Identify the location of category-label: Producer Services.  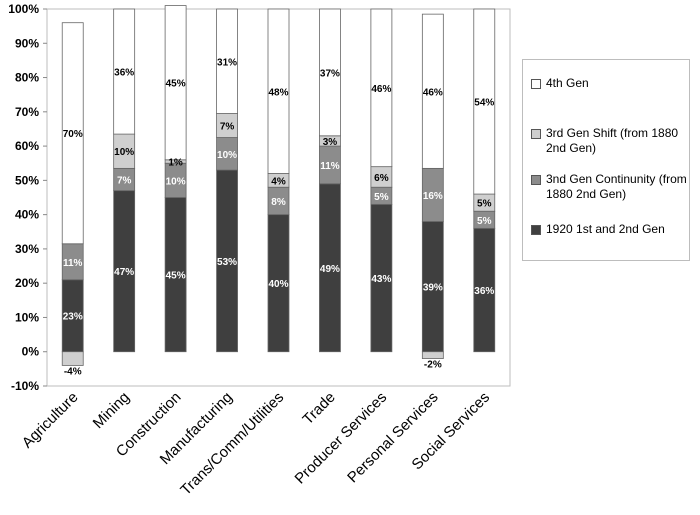
(341, 438).